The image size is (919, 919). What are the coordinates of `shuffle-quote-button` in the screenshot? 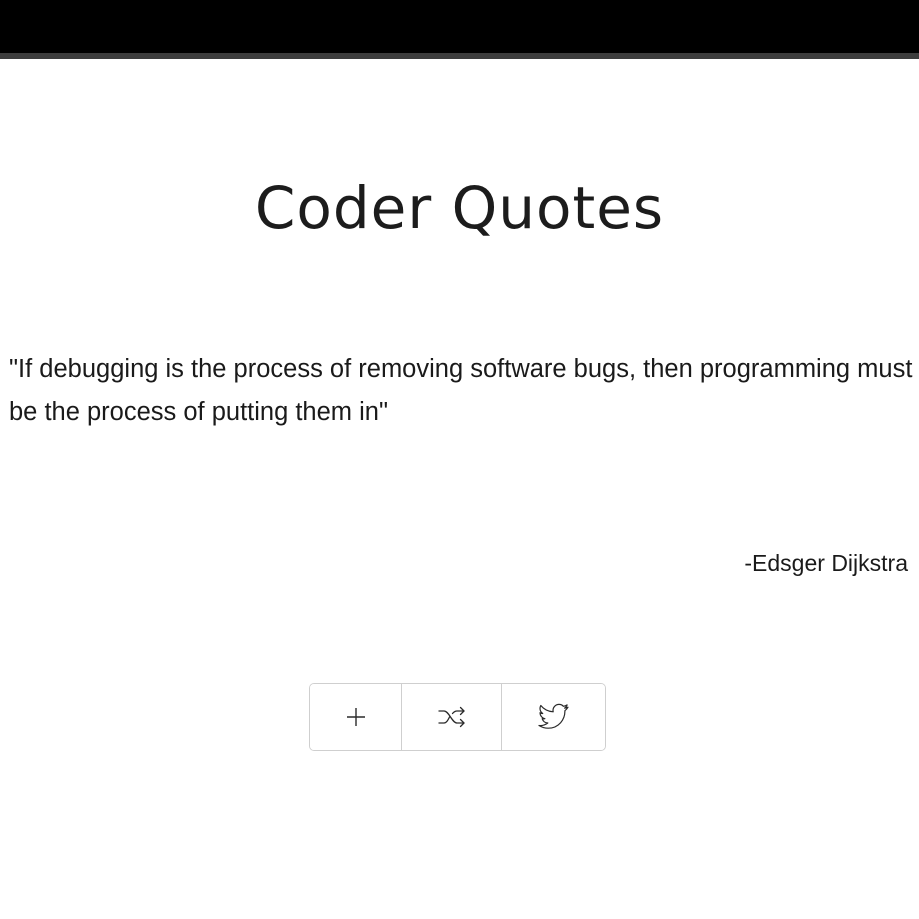 It's located at (451, 717).